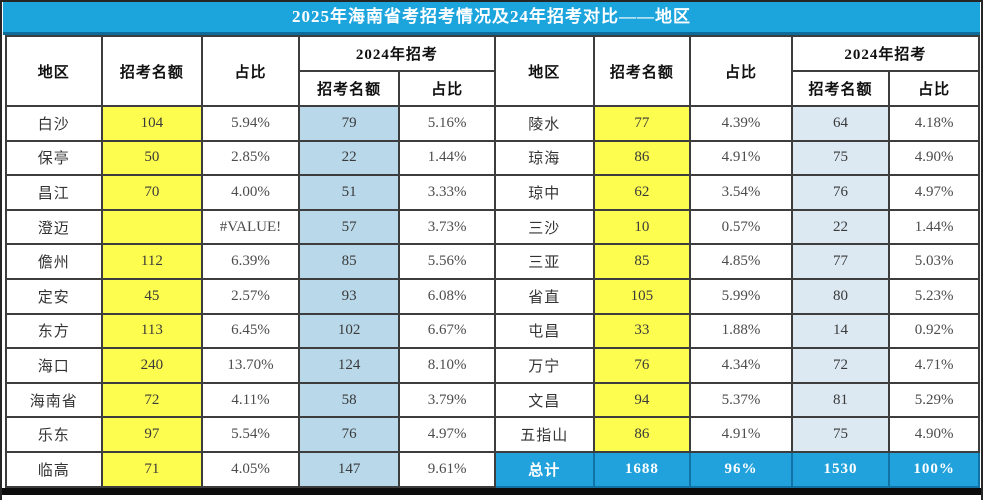  I want to click on region-name-cell: 保亭, so click(54, 158).